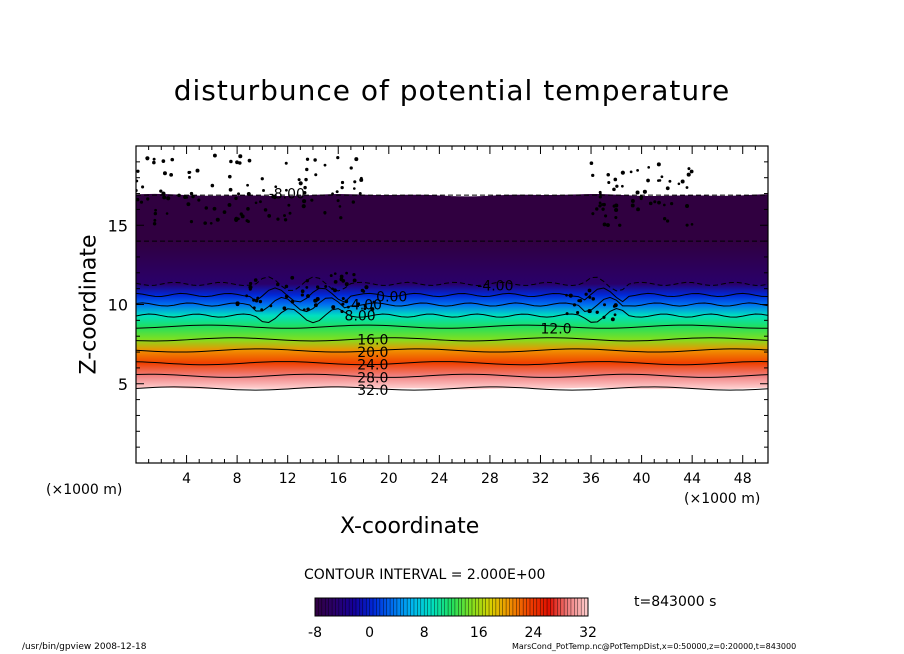 Image resolution: width=904 pixels, height=654 pixels. What do you see at coordinates (555, 329) in the screenshot?
I see `contour-label: 12.0` at bounding box center [555, 329].